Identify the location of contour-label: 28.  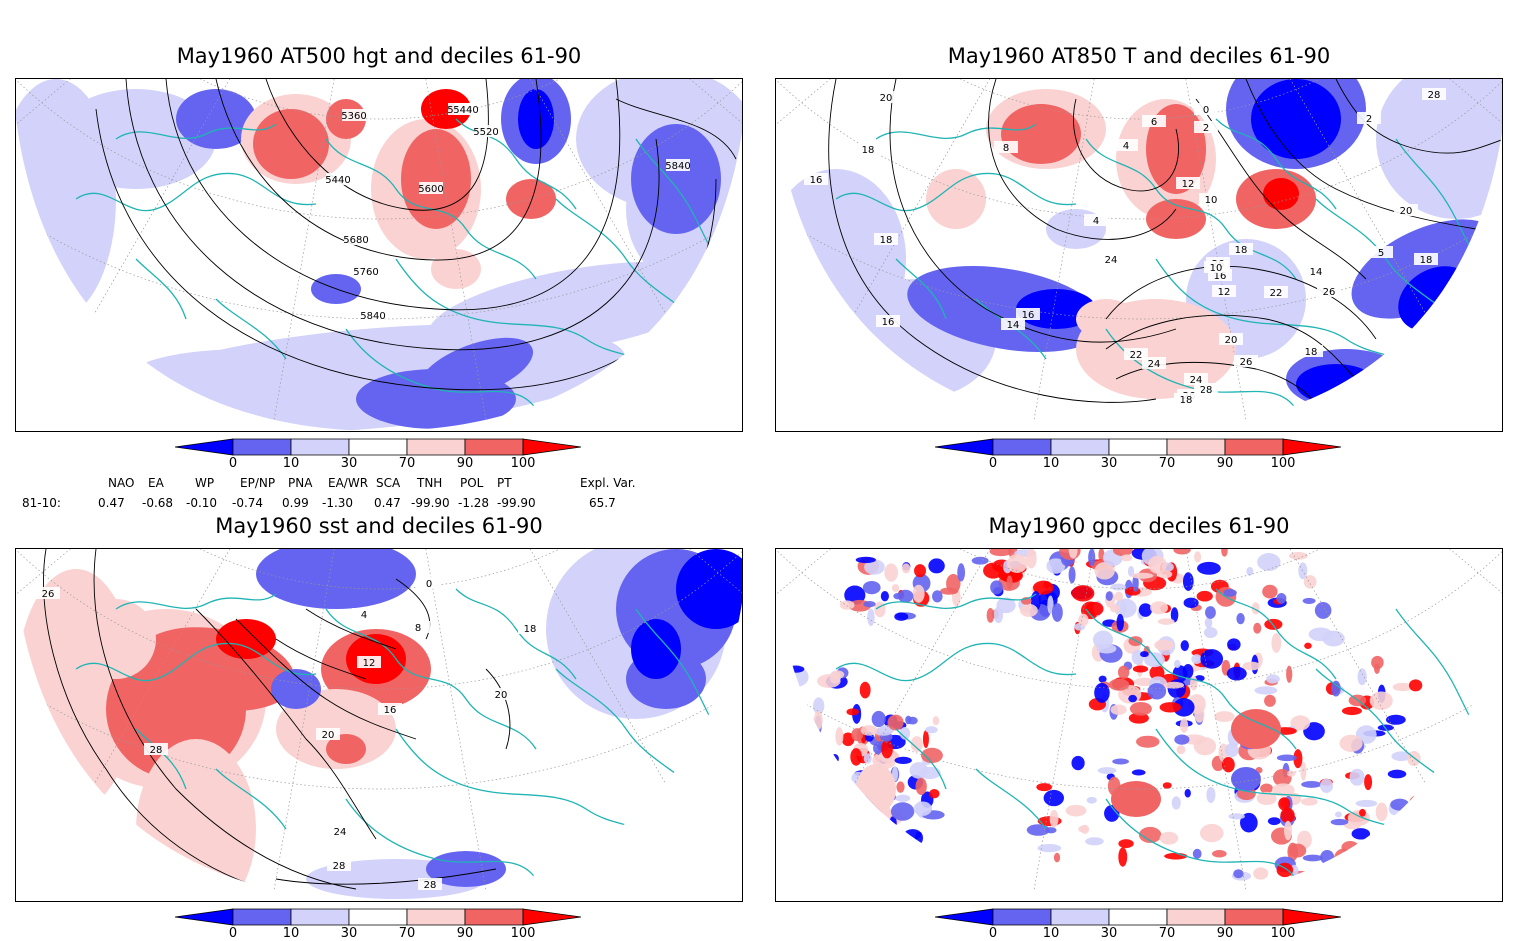
(1434, 95).